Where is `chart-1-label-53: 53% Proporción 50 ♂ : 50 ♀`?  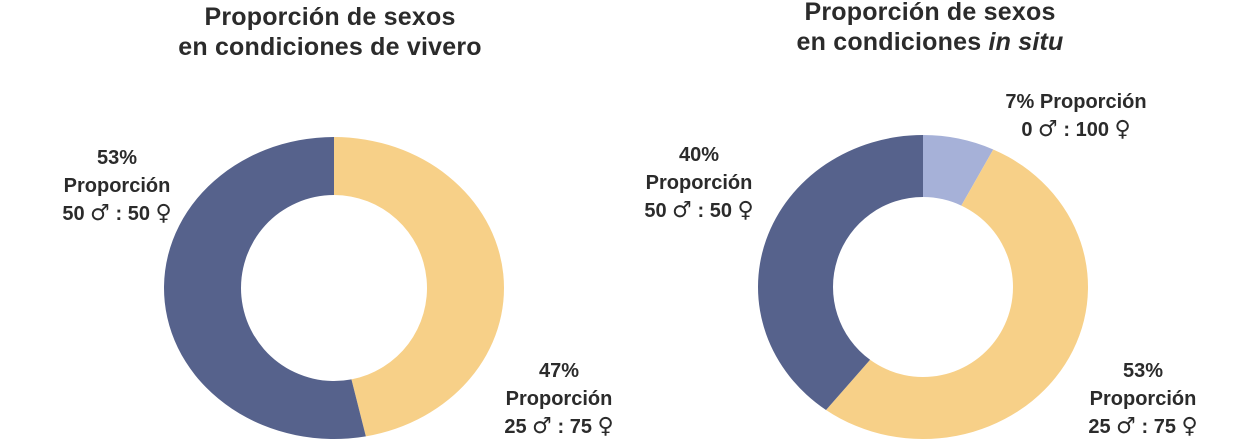
chart-1-label-53: 53% Proporción 50 ♂ : 50 ♀ is located at coordinates (117, 186).